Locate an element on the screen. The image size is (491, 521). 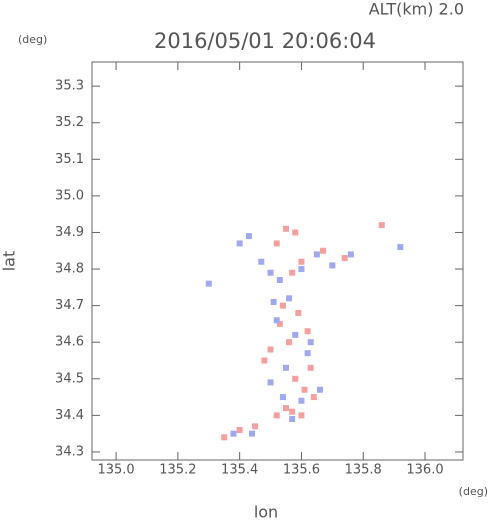
x-tick-label: 135.2 is located at coordinates (177, 470).